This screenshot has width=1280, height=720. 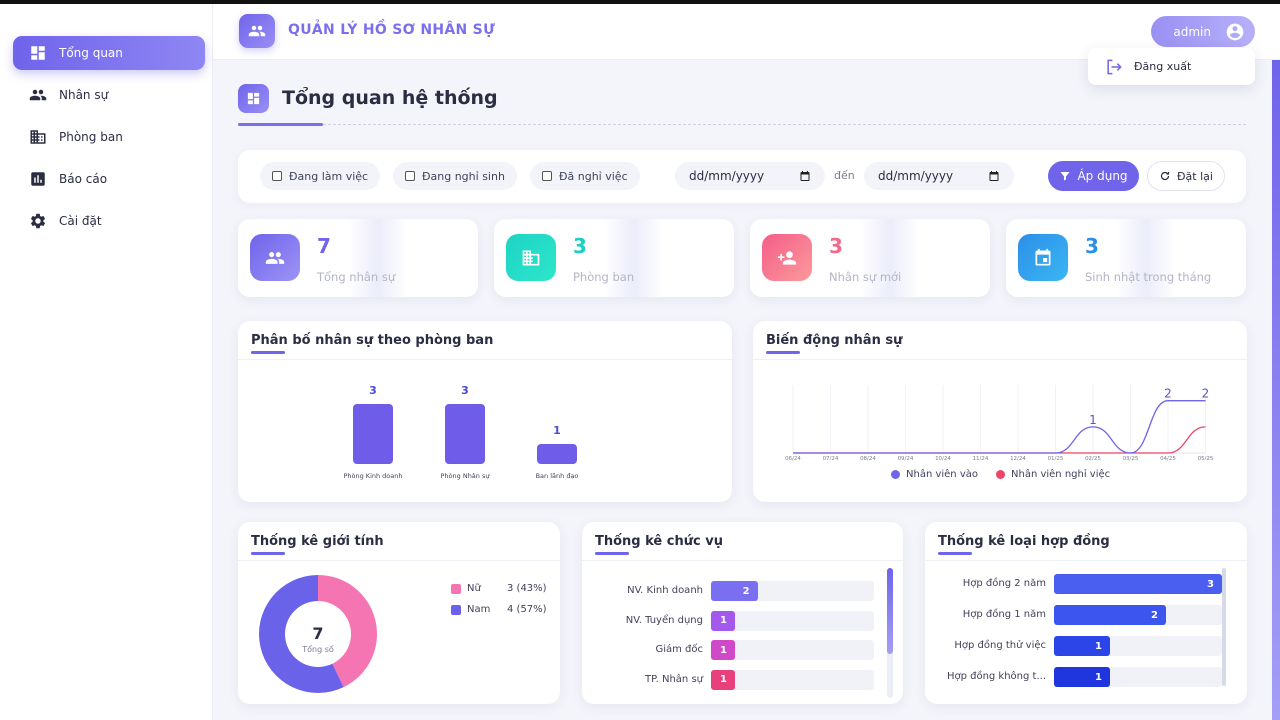 What do you see at coordinates (356, 277) in the screenshot?
I see `stat-label: Tổng nhân sự` at bounding box center [356, 277].